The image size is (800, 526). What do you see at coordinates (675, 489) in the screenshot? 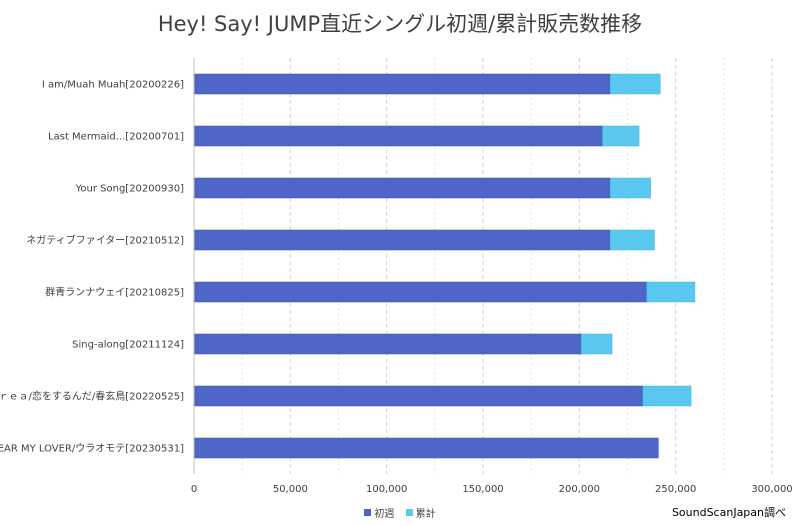
I see `x-tick-label: 250,000` at bounding box center [675, 489].